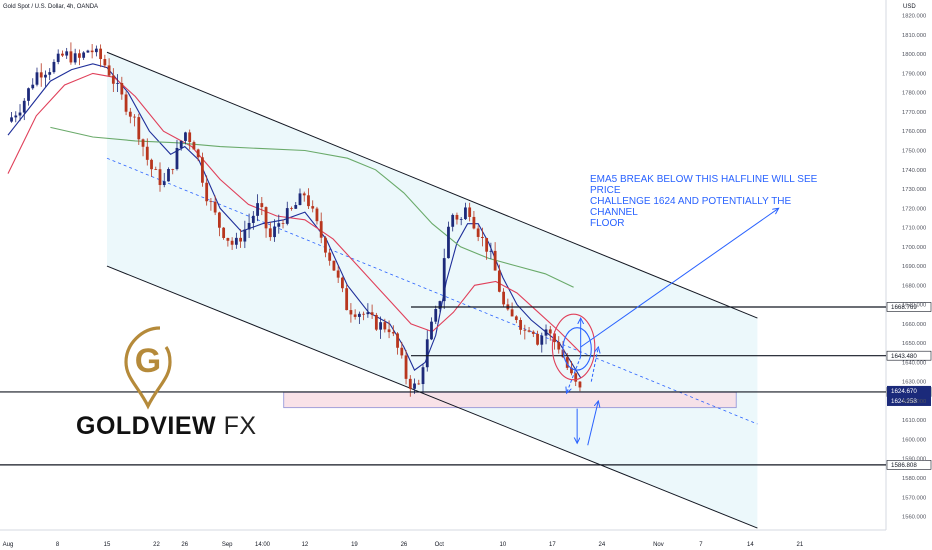  I want to click on x-tick-label: Oct, so click(440, 545).